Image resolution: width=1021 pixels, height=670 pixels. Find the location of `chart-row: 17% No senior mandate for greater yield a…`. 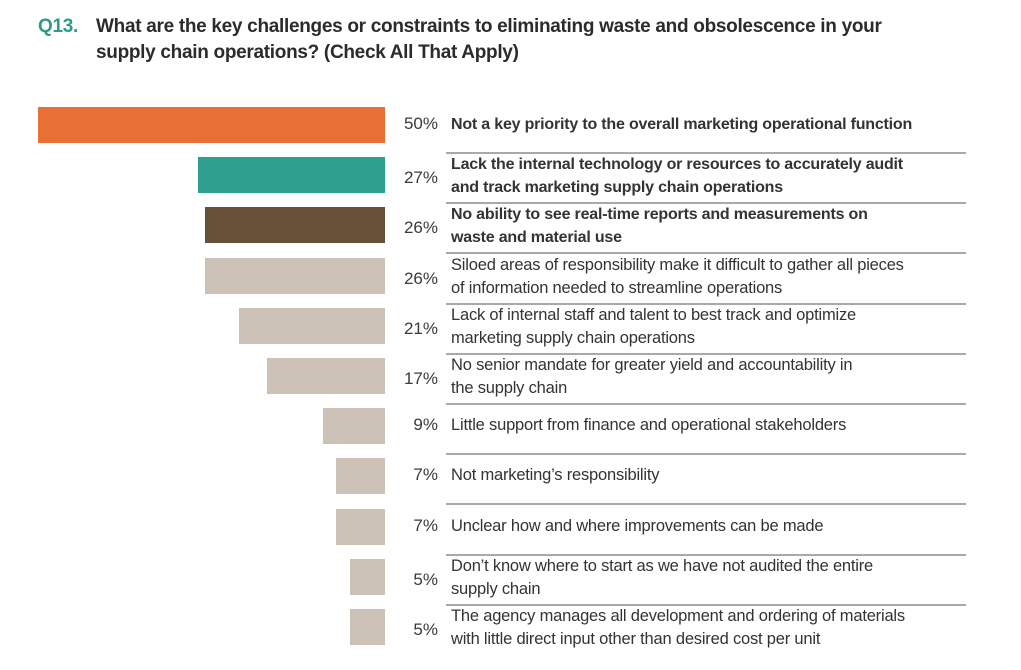

chart-row: 17% No senior mandate for greater yield a… is located at coordinates (510, 382).